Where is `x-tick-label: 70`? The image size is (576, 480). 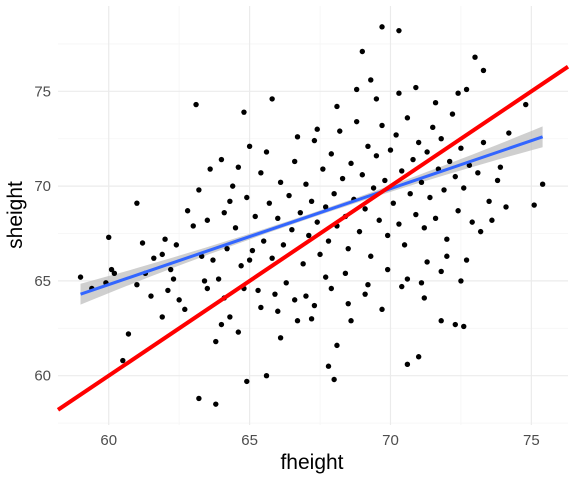
x-tick-label: 70 is located at coordinates (390, 440).